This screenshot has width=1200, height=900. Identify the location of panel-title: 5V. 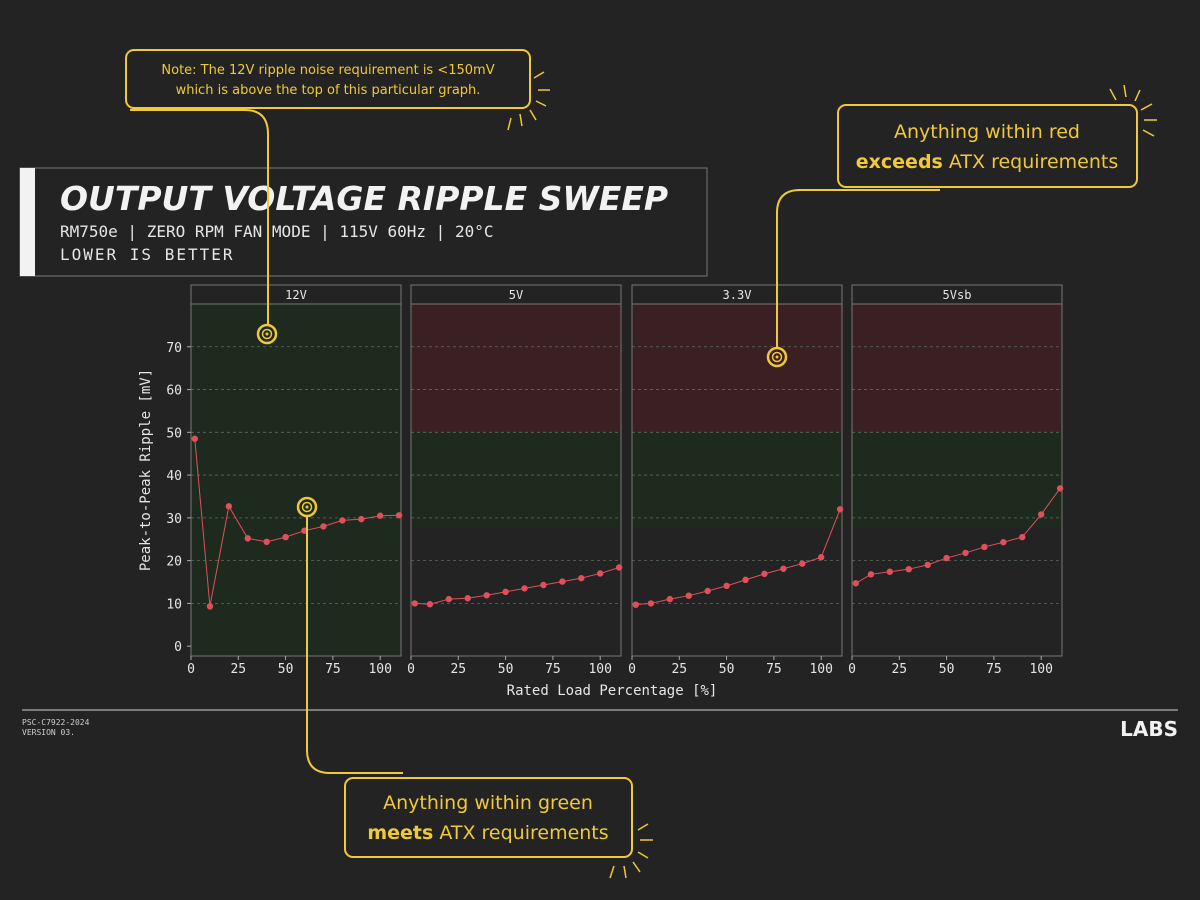
(516, 295).